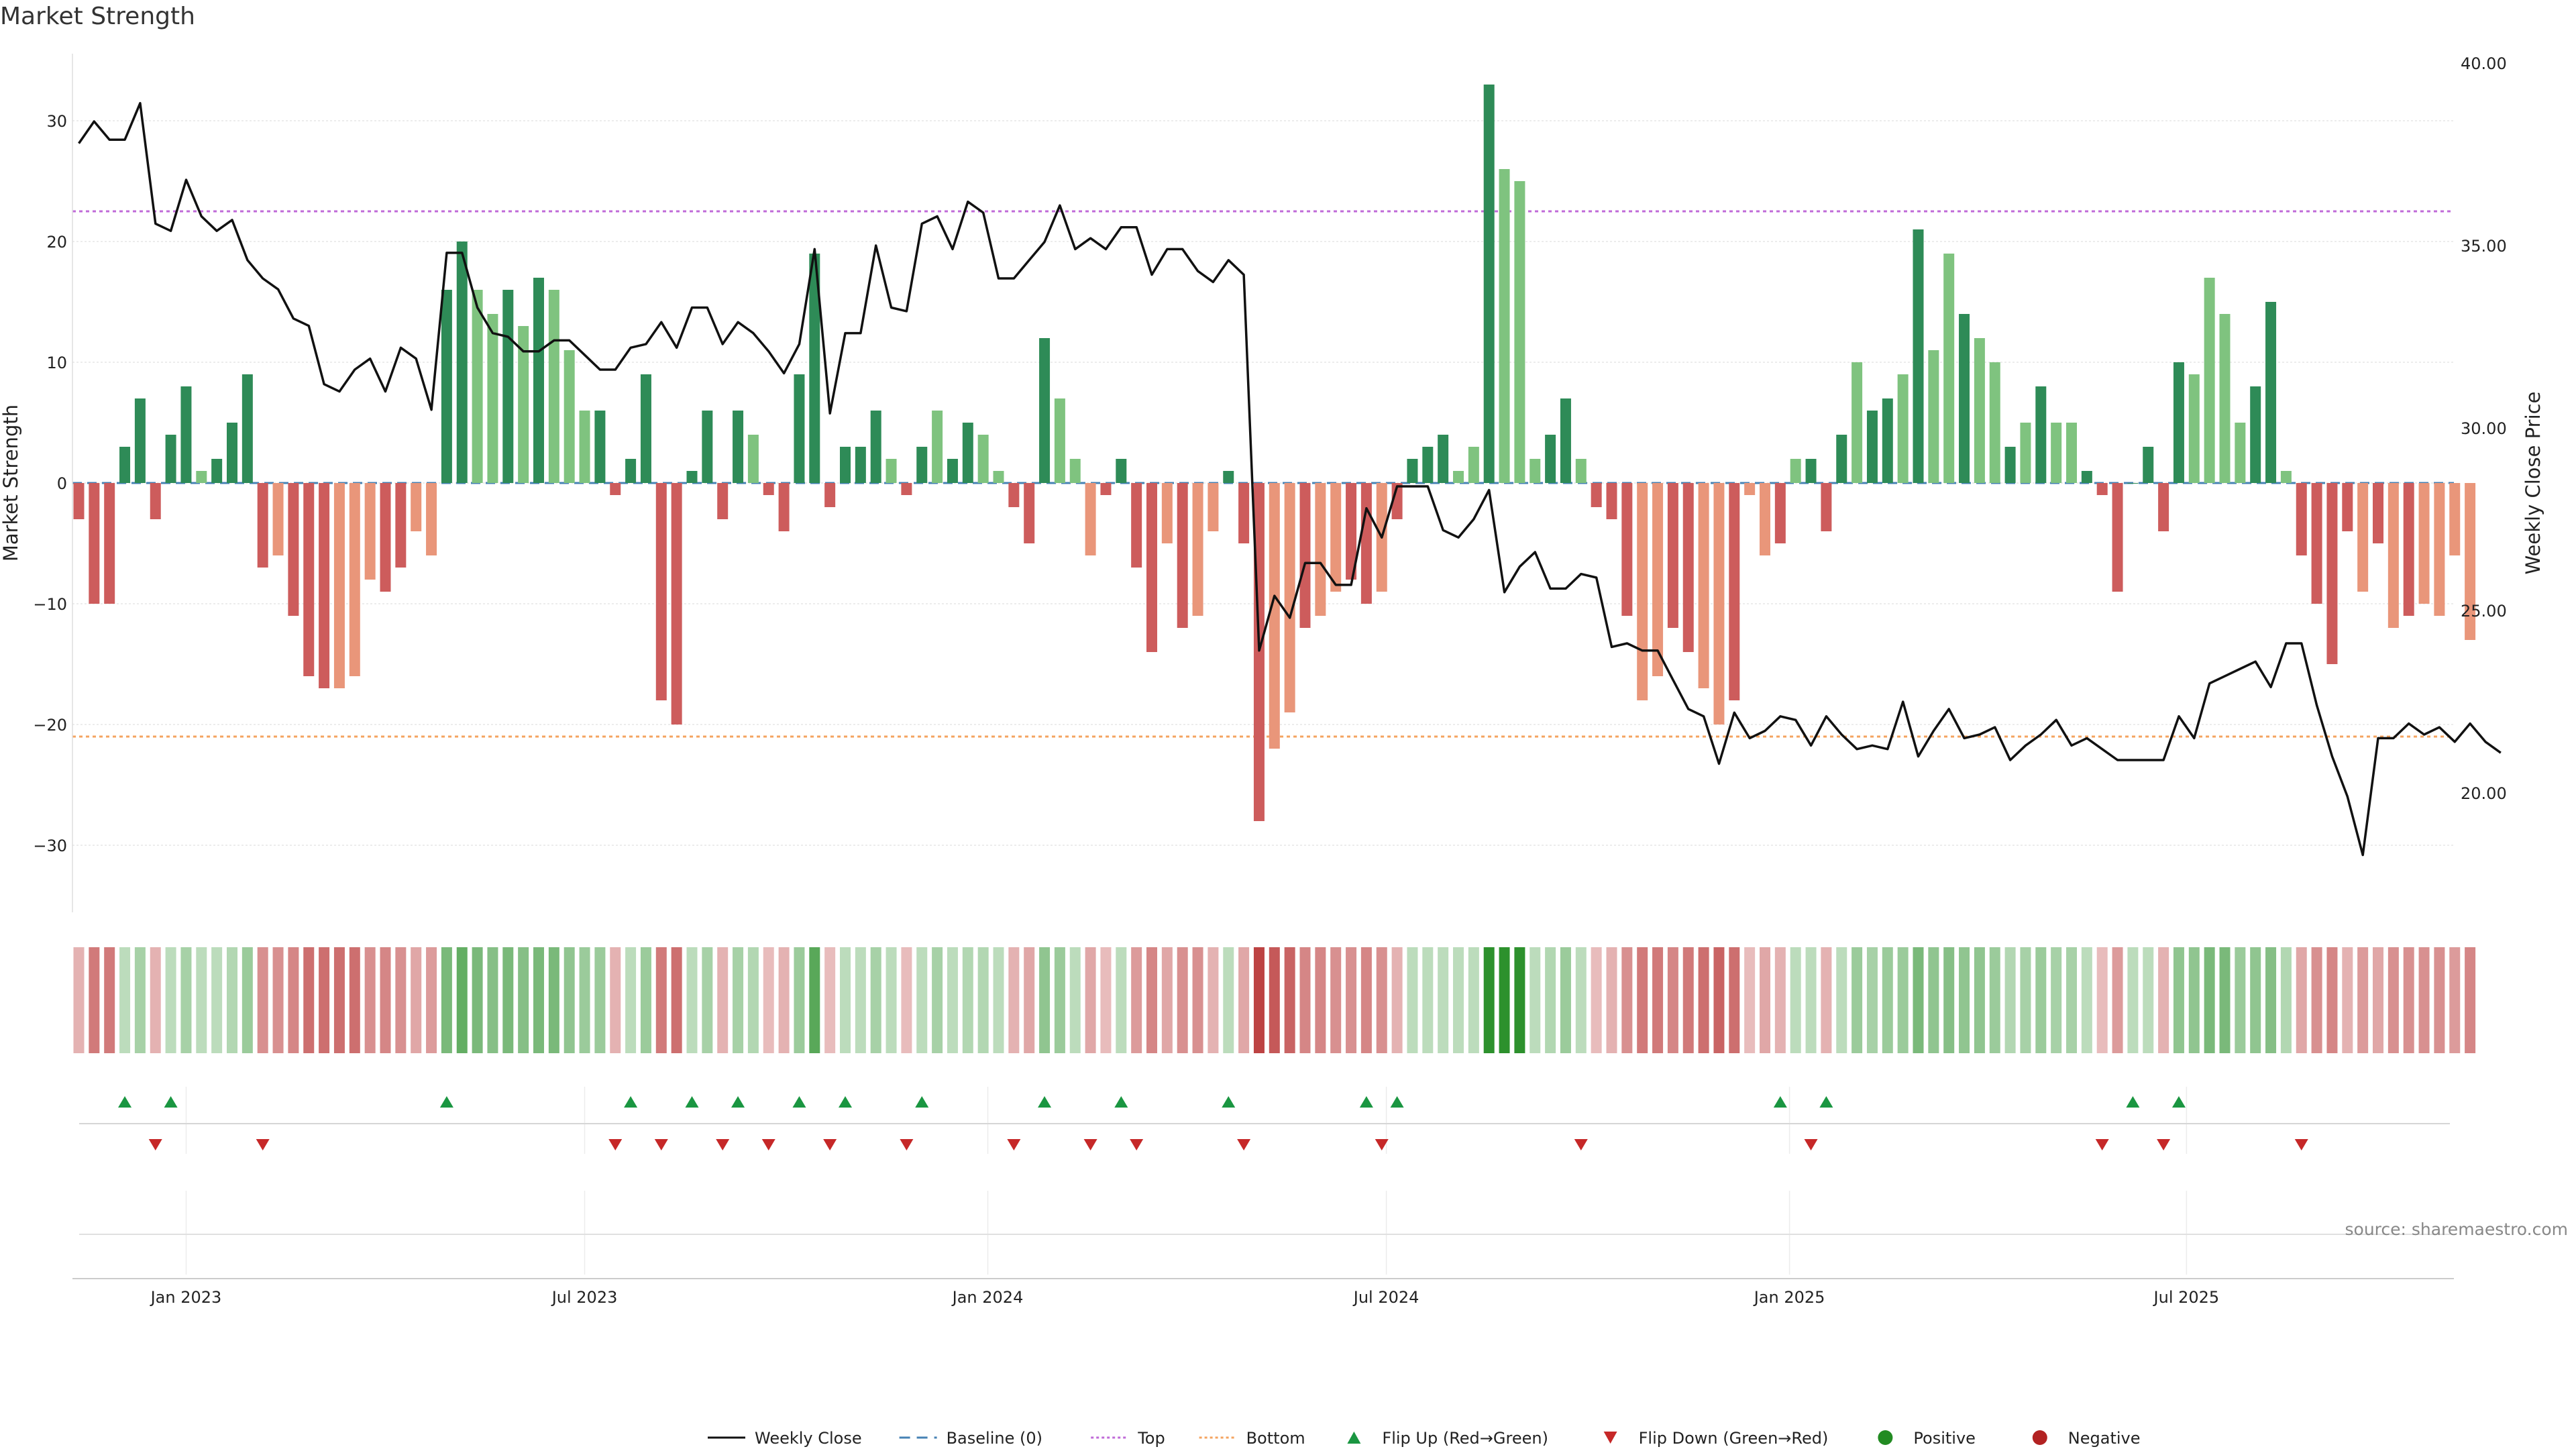  I want to click on x-tick-label: Jul 2024, so click(1385, 1297).